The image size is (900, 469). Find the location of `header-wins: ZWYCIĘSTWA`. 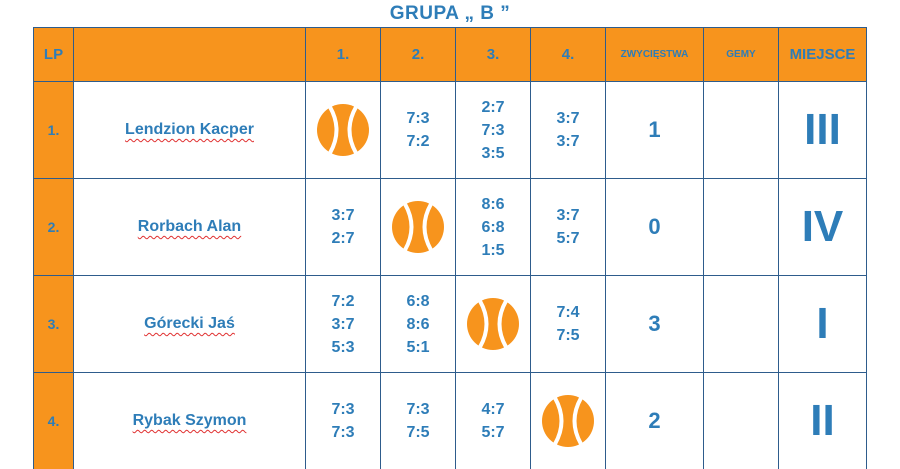

header-wins: ZWYCIĘSTWA is located at coordinates (654, 54).